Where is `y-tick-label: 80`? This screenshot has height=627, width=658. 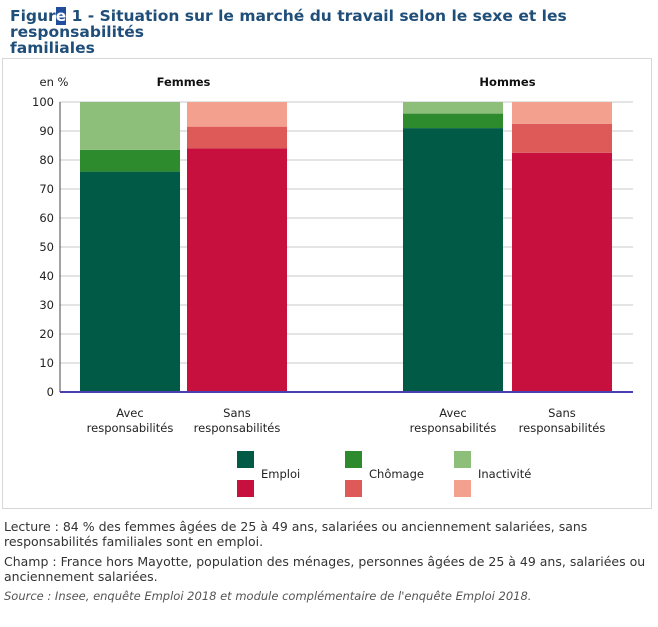
y-tick-label: 80 is located at coordinates (46, 160).